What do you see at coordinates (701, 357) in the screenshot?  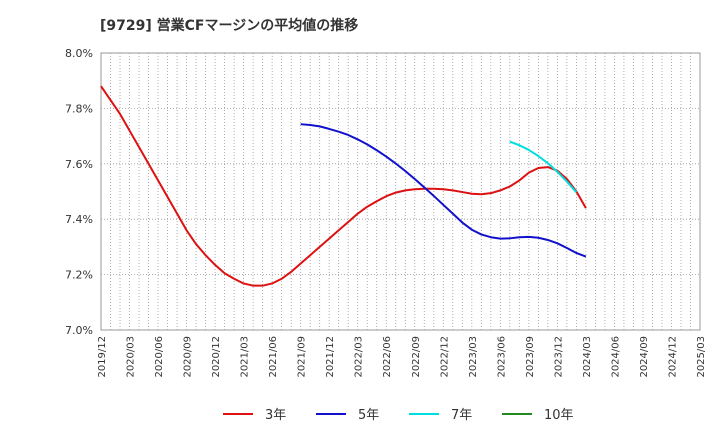 I see `x-tick-label: 2025/03` at bounding box center [701, 357].